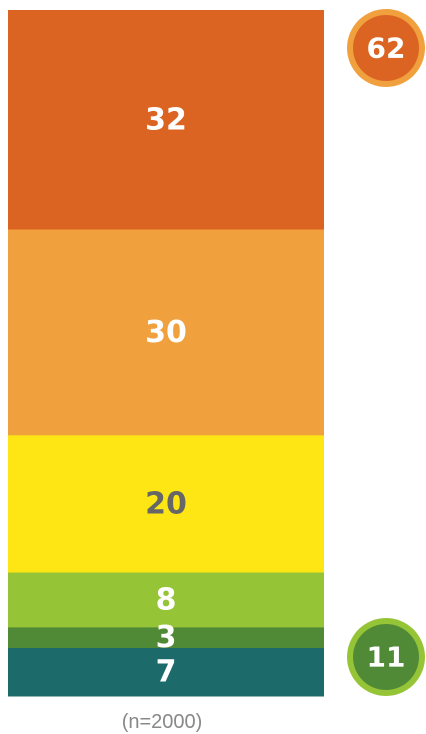  I want to click on bar-segment-label: 32, so click(166, 119).